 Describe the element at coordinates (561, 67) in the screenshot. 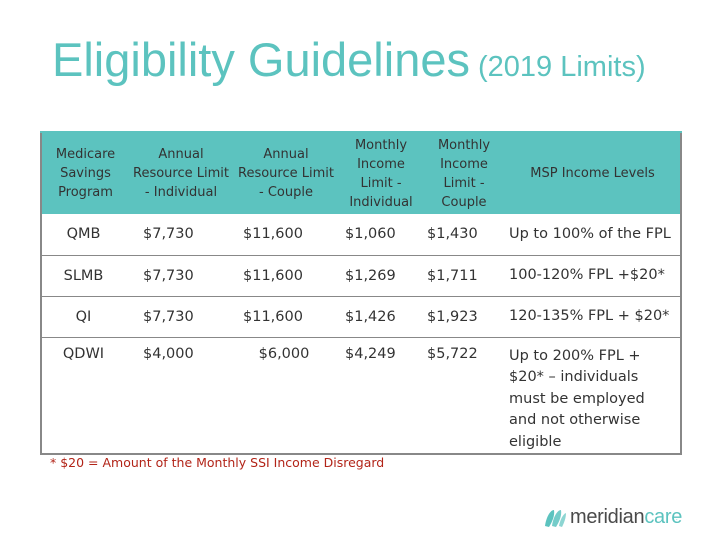

I see `title-sub: (2019 Limits)` at that location.